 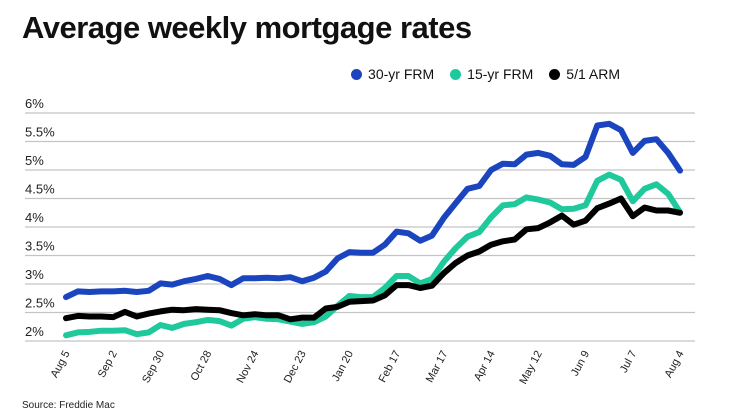 I want to click on x-tick-label: Sep 2, so click(x=108, y=364).